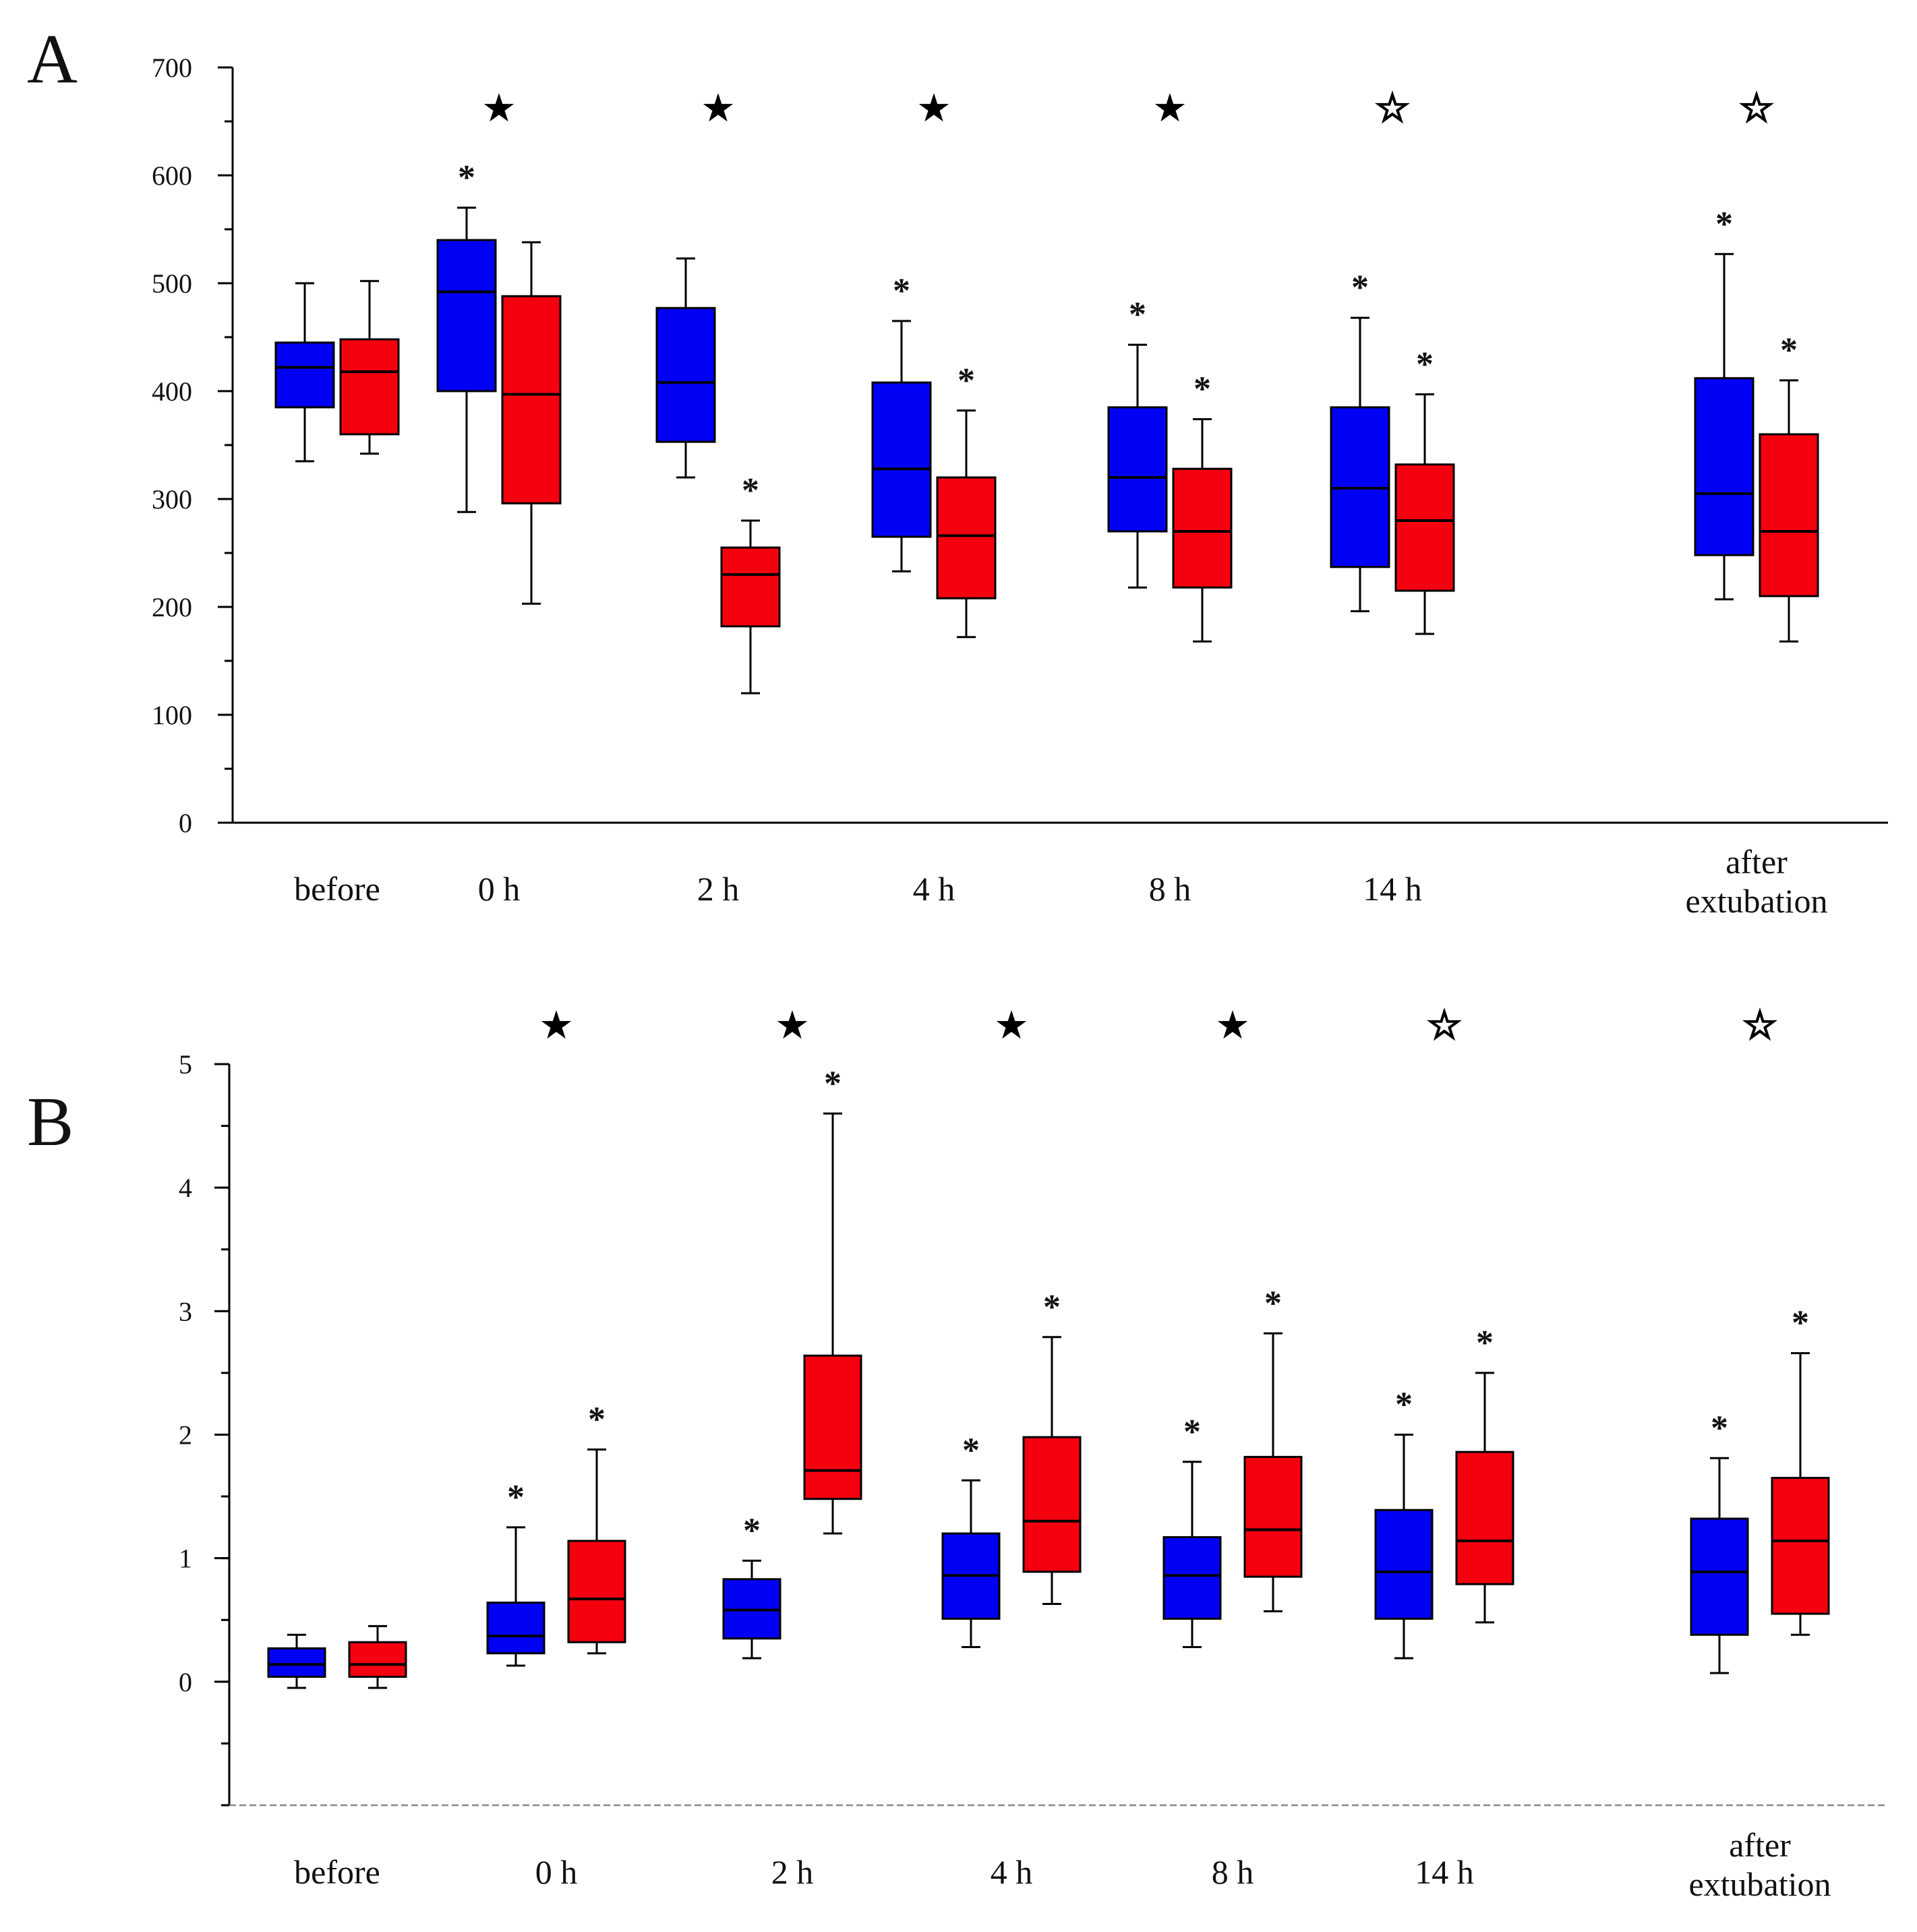  I want to click on red-box-8-h: *, so click(1202, 506).